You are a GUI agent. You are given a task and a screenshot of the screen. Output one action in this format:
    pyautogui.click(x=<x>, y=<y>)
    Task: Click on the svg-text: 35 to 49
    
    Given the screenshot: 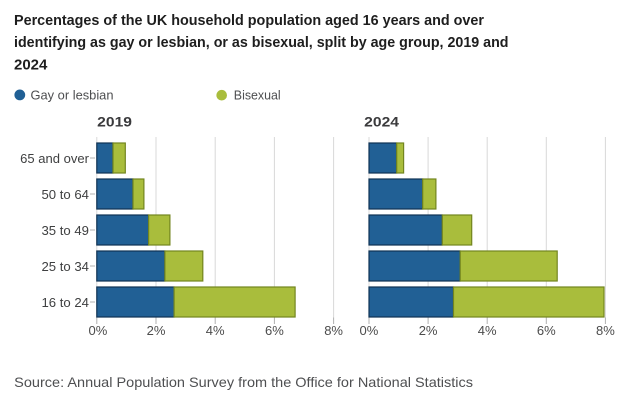 What is the action you would take?
    pyautogui.click(x=66, y=230)
    